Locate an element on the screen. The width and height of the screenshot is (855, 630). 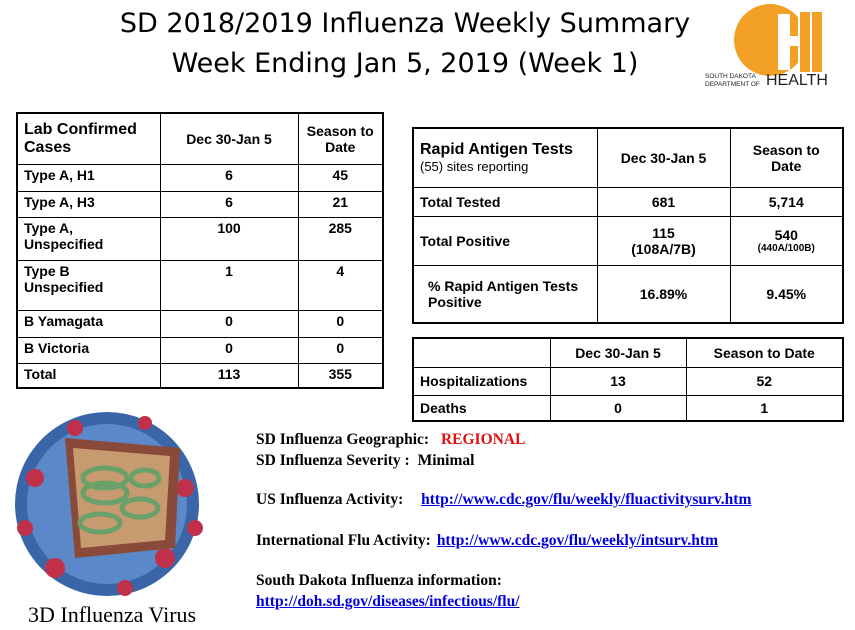
table-cell: 115 (108A/7B) is located at coordinates (663, 240).